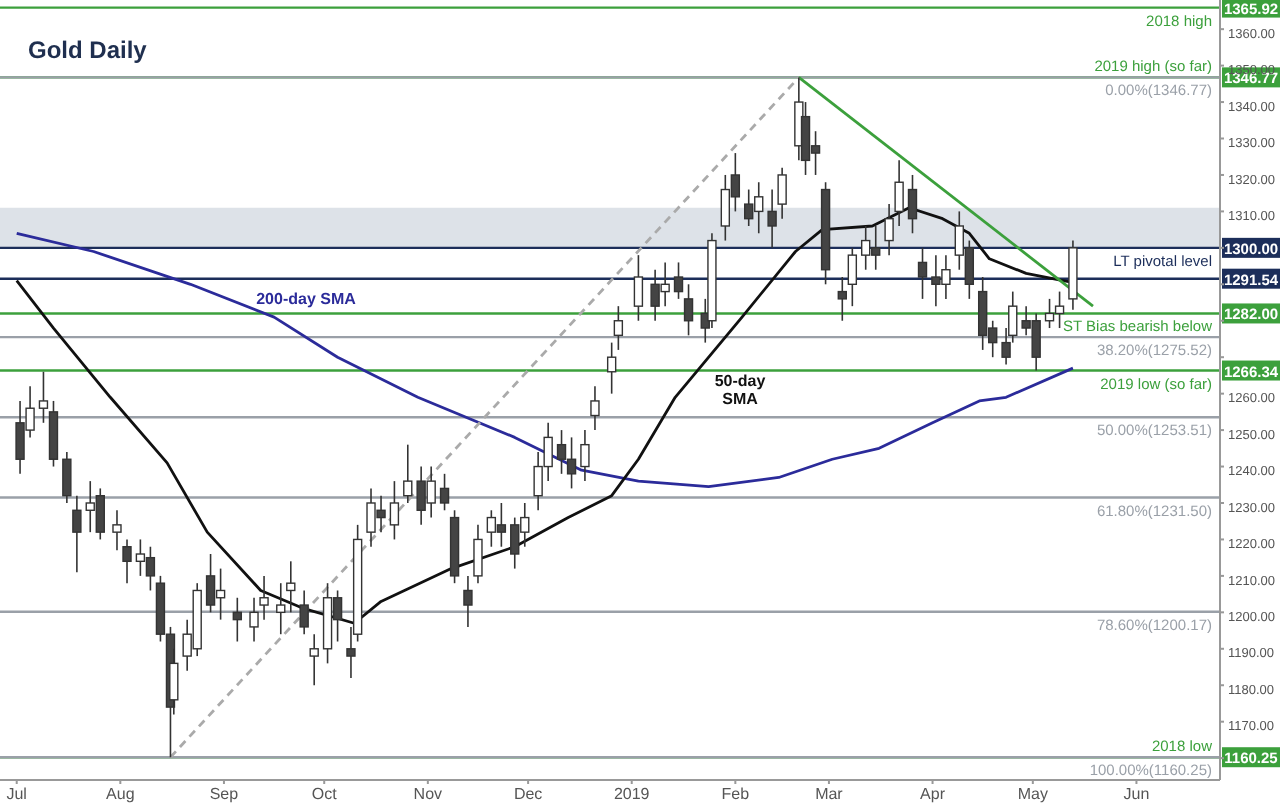 This screenshot has width=1280, height=804. I want to click on x-tick-label: 2019, so click(632, 794).